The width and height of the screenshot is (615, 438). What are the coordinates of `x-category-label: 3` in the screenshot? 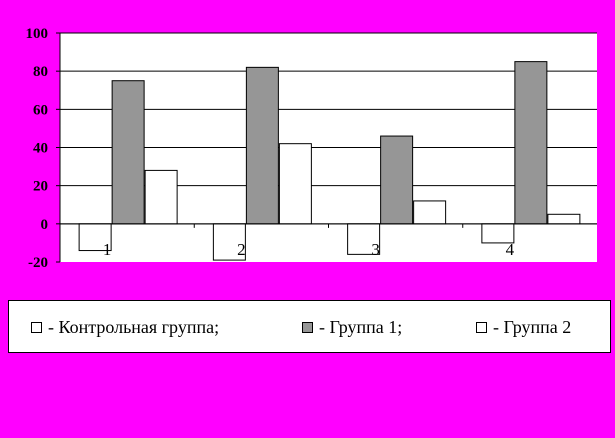 It's located at (375, 249).